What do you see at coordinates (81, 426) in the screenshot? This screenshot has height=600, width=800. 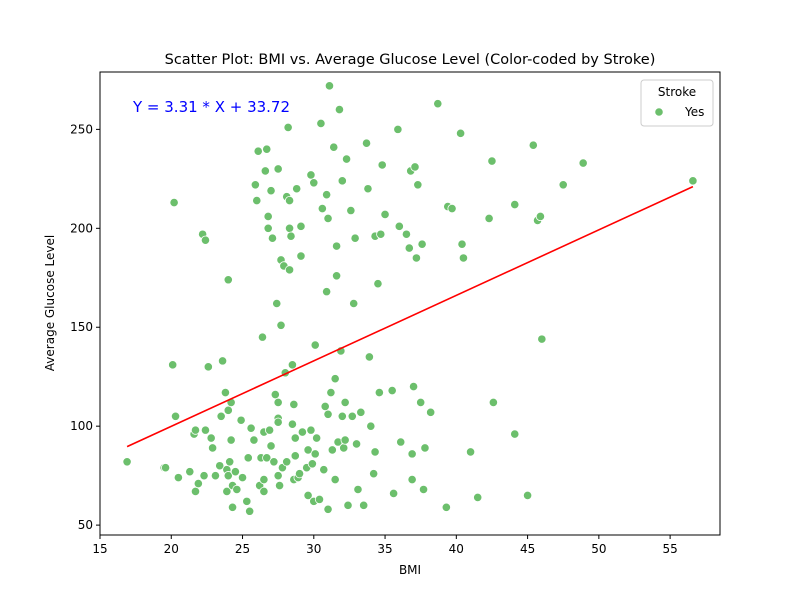 I see `y-tick-label: 100` at bounding box center [81, 426].